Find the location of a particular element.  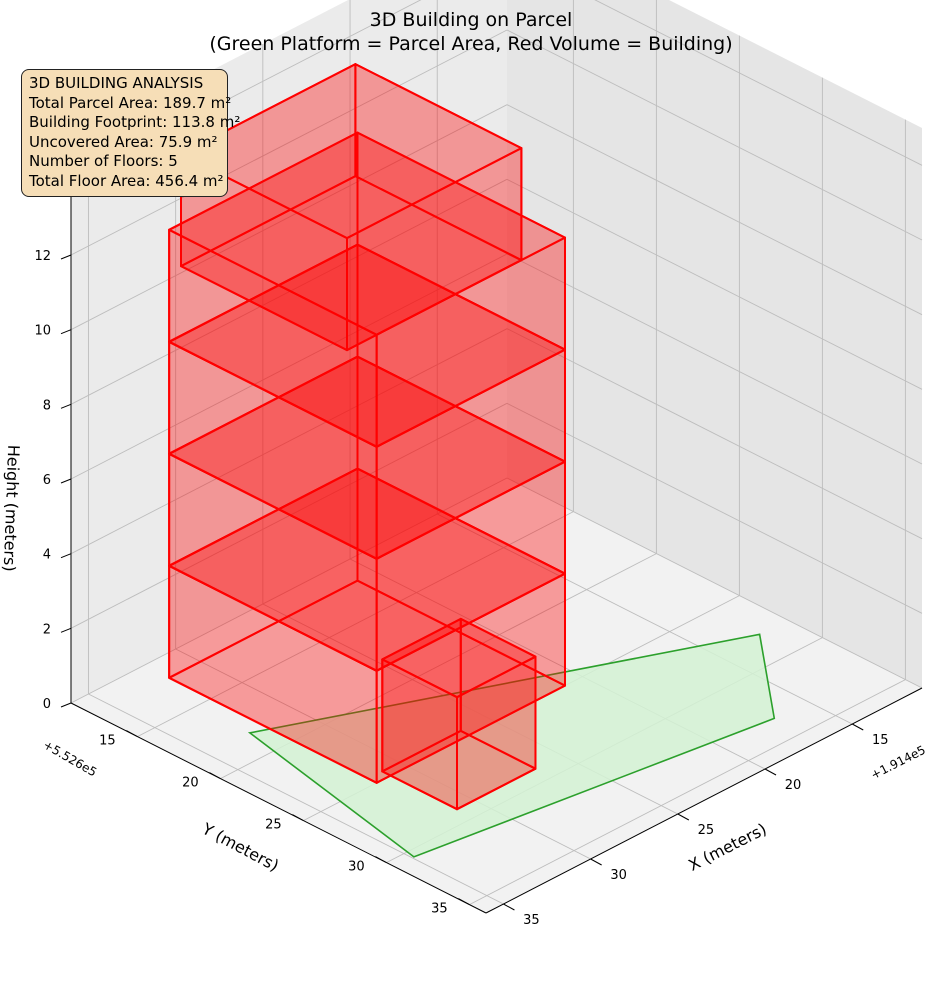

x-tick-label: 30 is located at coordinates (618, 875).